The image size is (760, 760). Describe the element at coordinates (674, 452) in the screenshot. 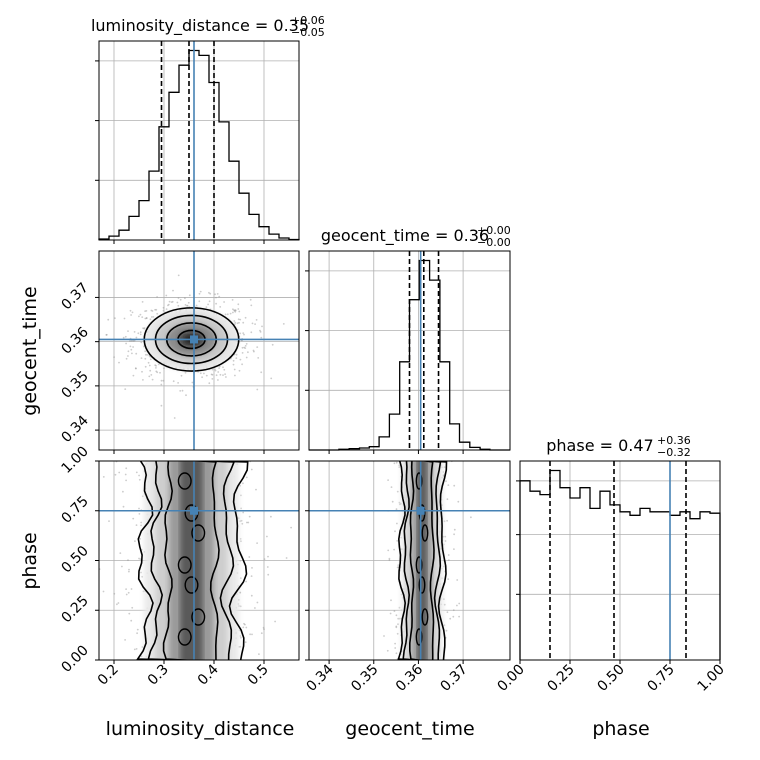

I see `diag-title-phase-sub: −0.32` at that location.